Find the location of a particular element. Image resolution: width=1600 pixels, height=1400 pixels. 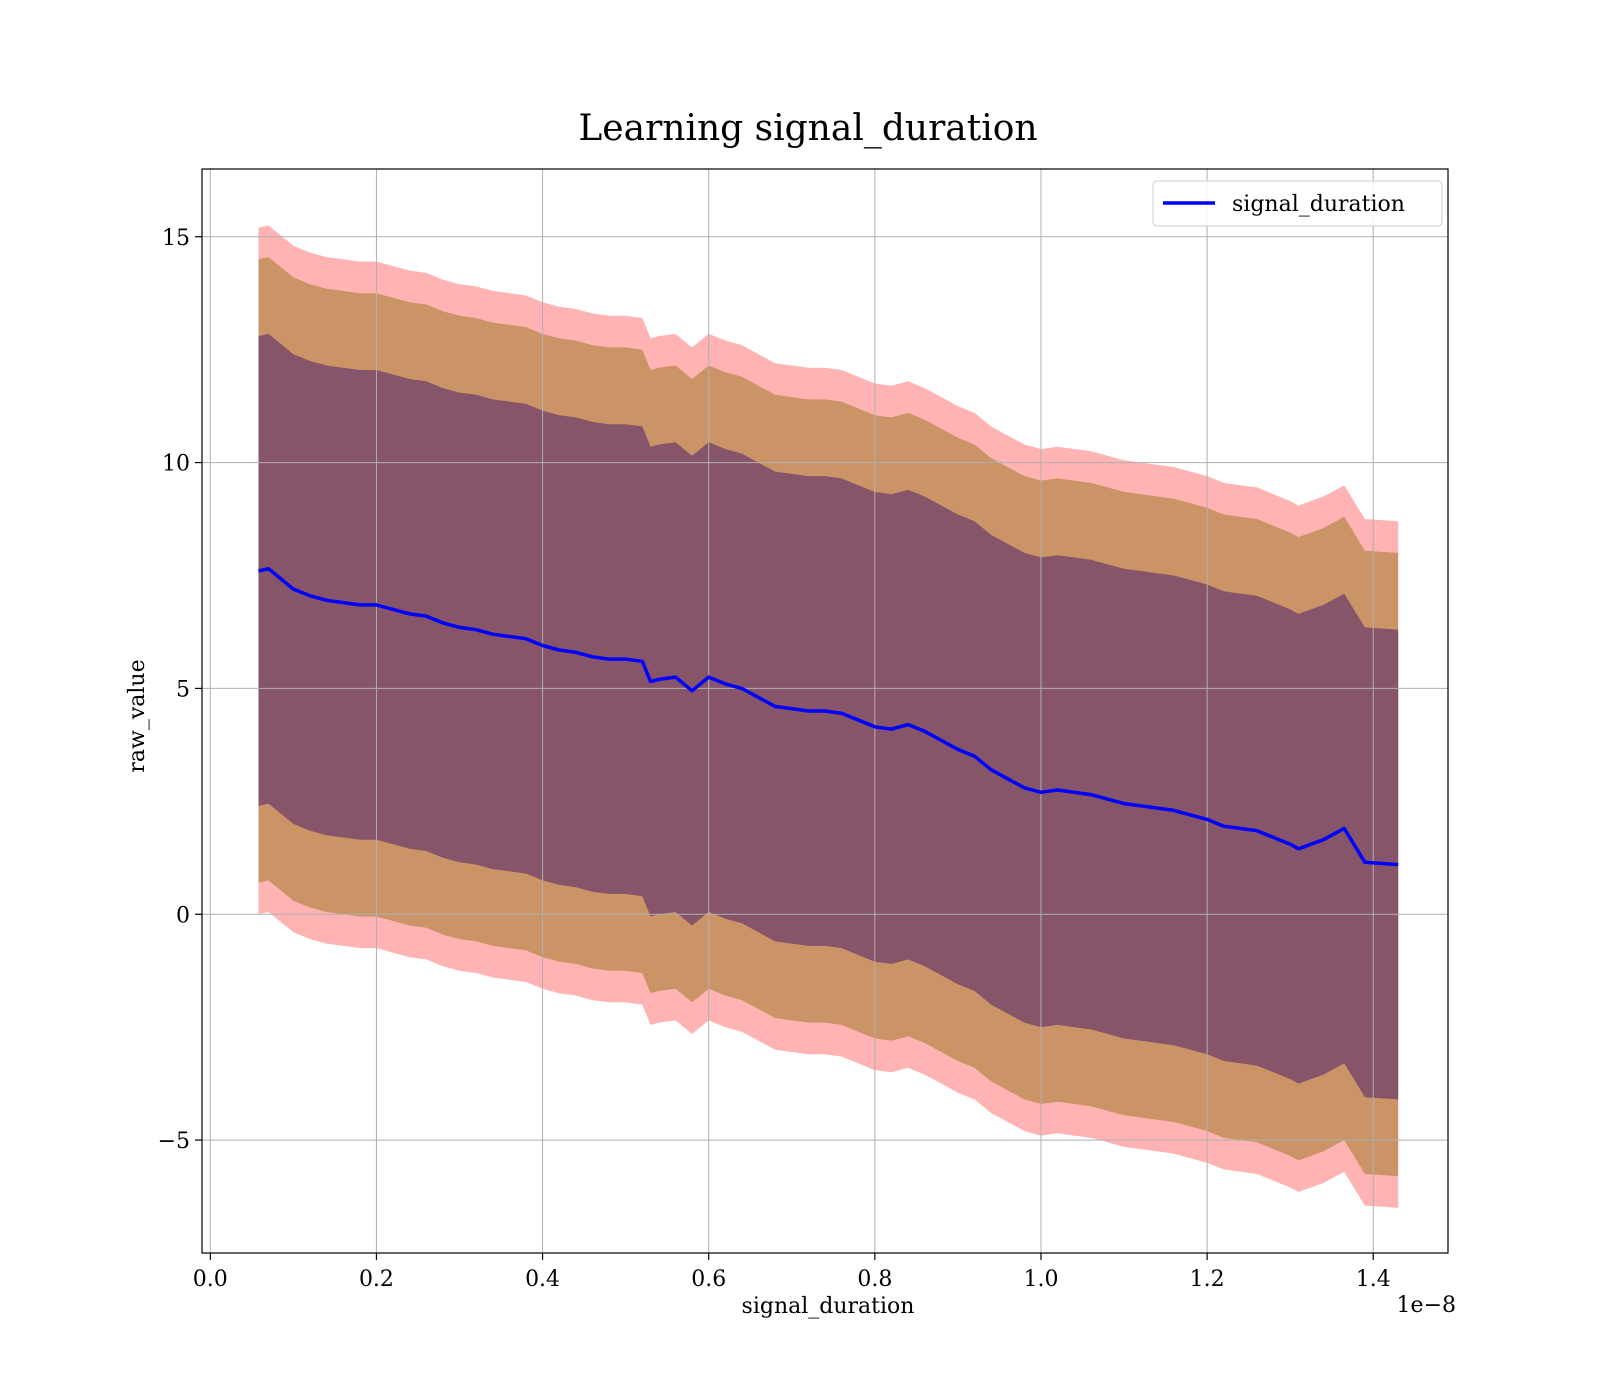

legend: signal_duration is located at coordinates (1297, 203).